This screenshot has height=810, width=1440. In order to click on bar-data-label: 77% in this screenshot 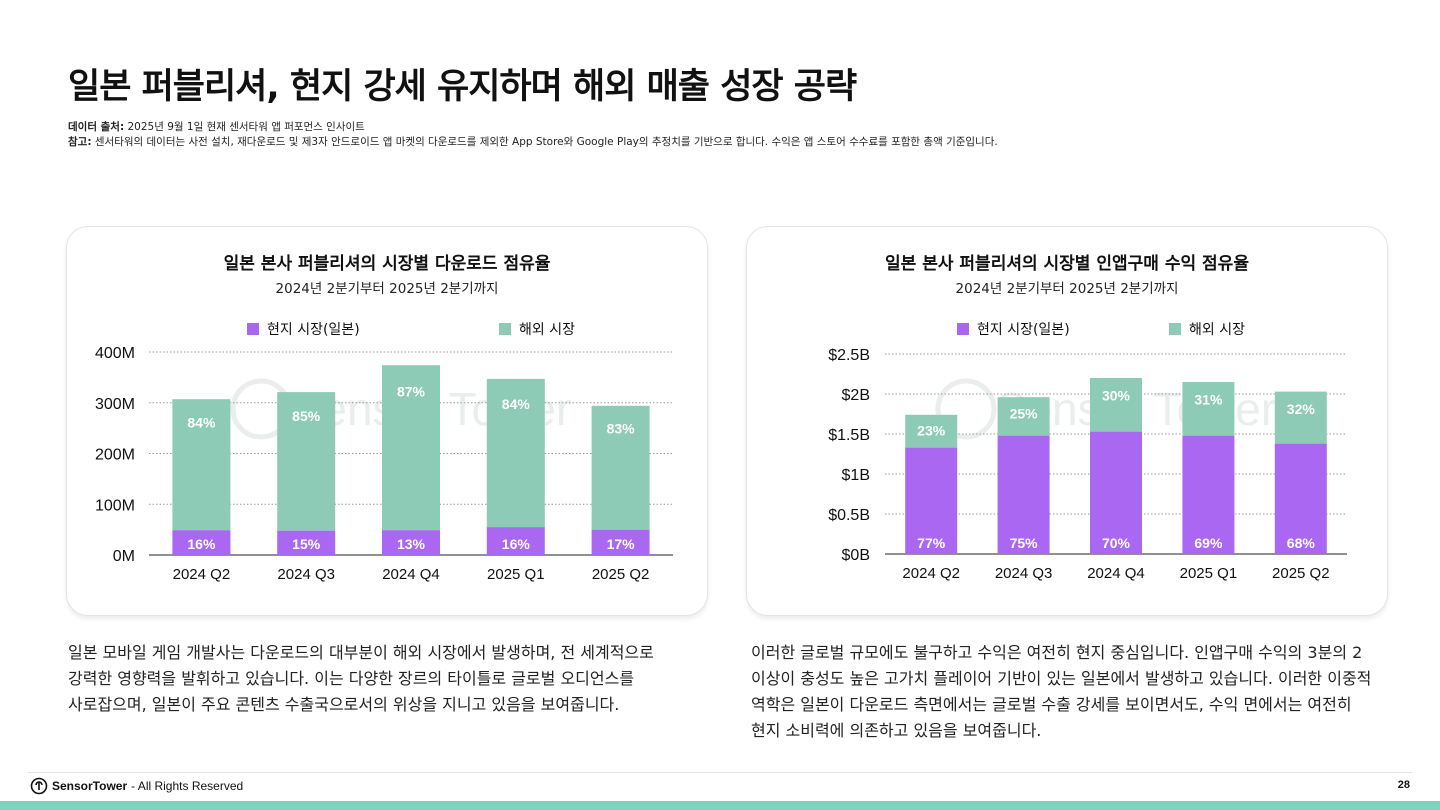, I will do `click(931, 543)`.